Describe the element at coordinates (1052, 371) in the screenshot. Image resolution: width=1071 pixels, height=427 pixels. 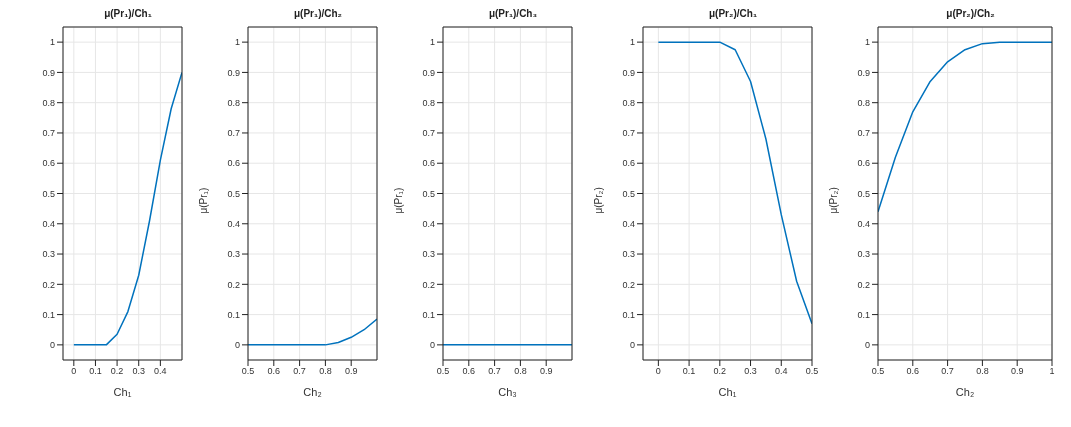
I see `x-tick-label: 1` at that location.